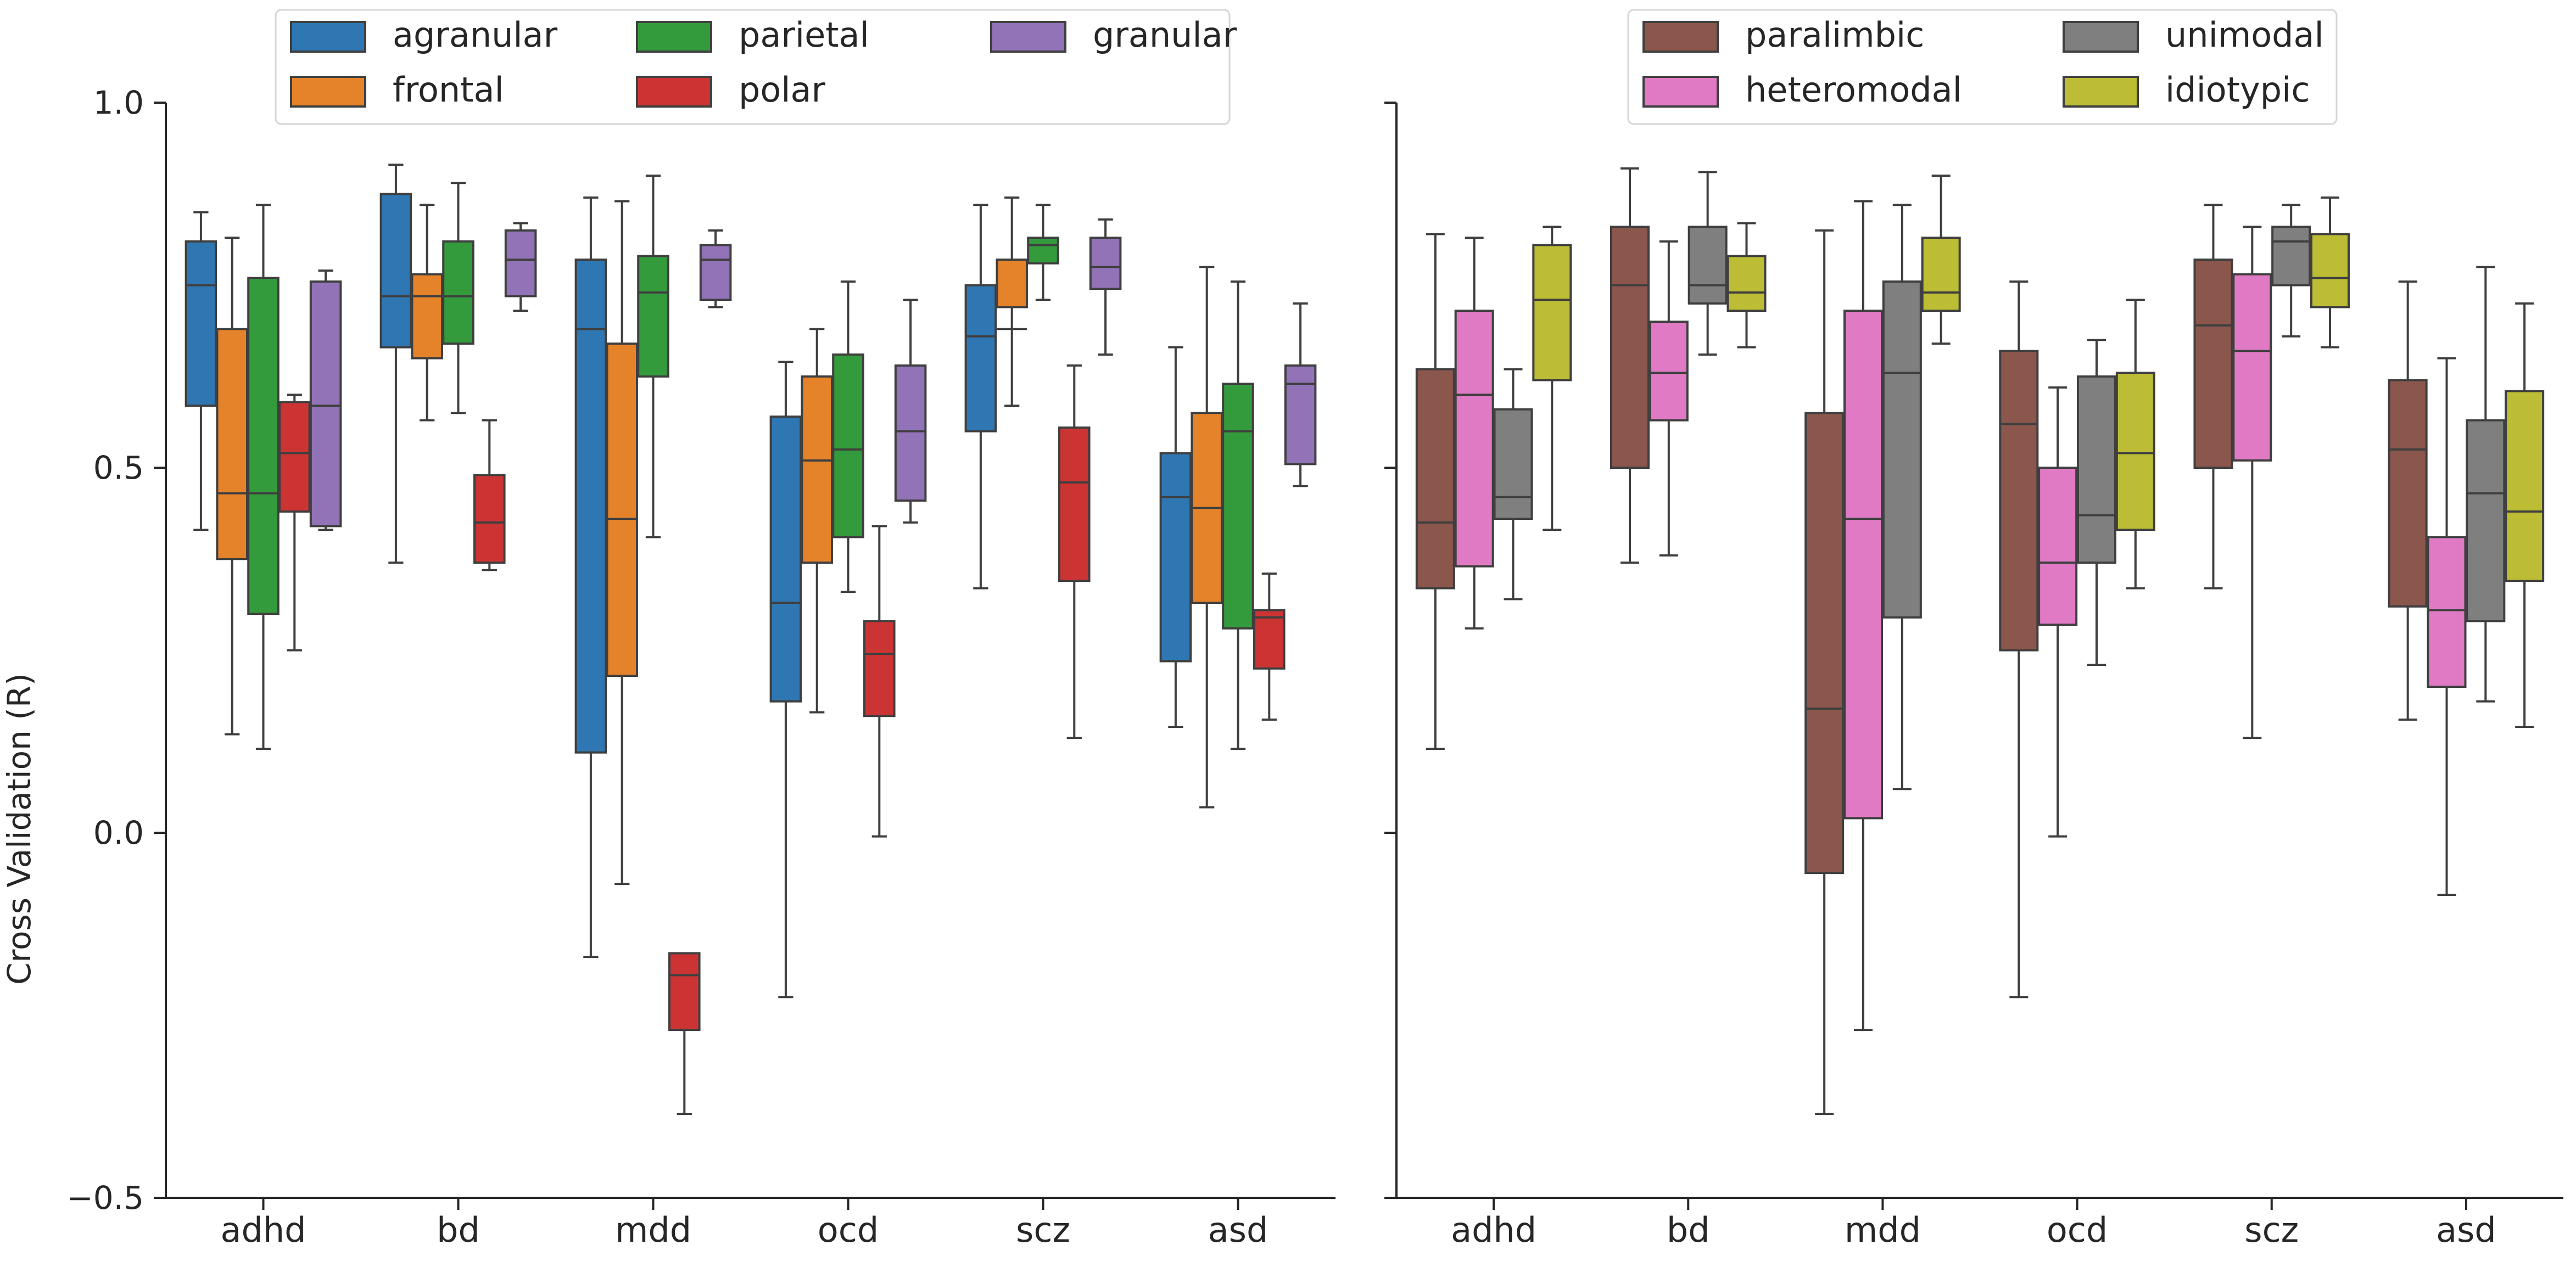  Describe the element at coordinates (2252, 483) in the screenshot. I see `box-heteromodal-scz` at that location.